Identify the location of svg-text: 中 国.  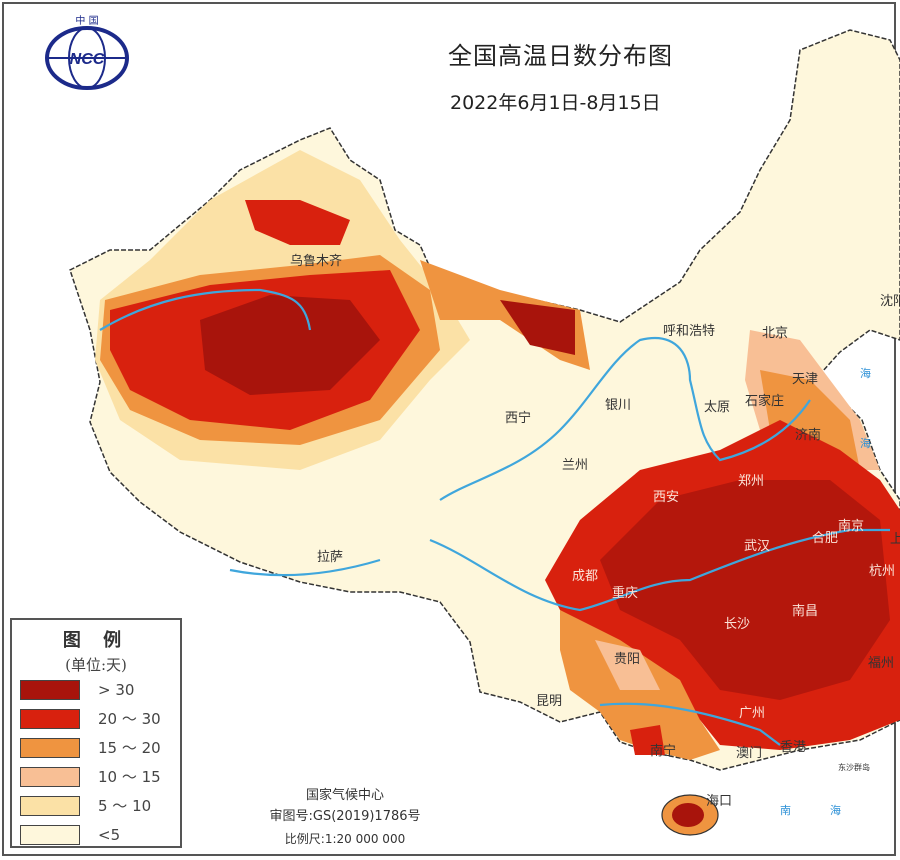
(86, 20).